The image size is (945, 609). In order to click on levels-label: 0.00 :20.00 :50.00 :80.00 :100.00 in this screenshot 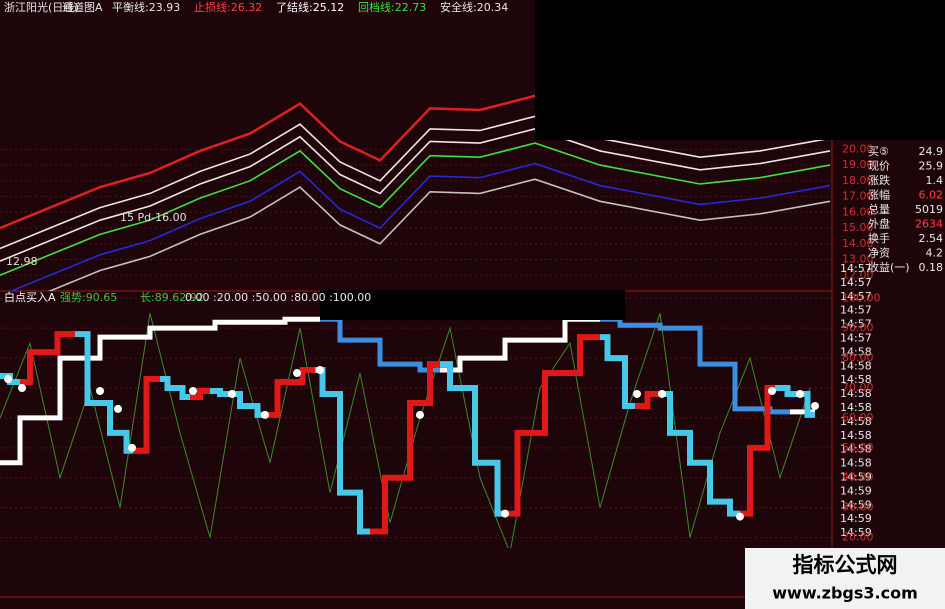, I will do `click(278, 297)`.